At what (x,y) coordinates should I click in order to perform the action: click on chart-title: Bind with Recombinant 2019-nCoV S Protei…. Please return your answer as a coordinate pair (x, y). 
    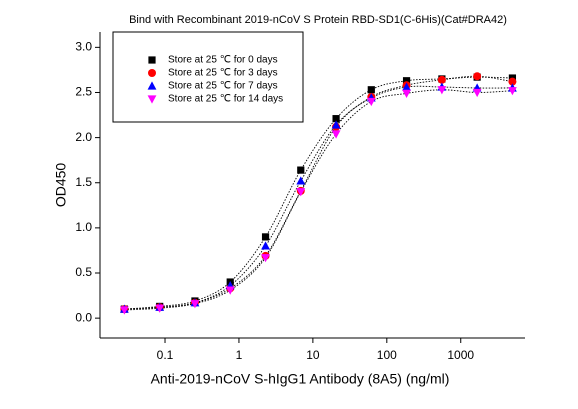
    Looking at the image, I should click on (318, 20).